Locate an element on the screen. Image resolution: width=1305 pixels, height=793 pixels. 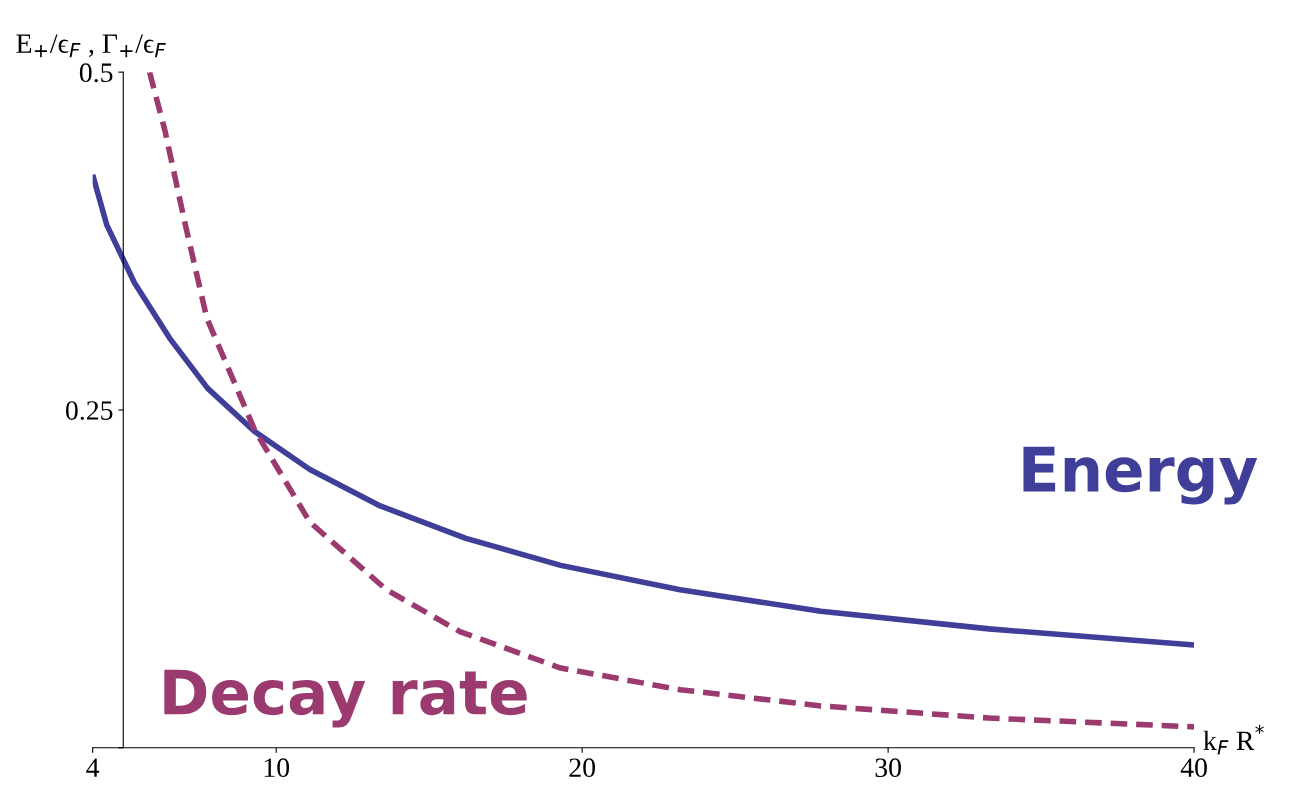
y-tick-label: 0.5 is located at coordinates (96, 73).